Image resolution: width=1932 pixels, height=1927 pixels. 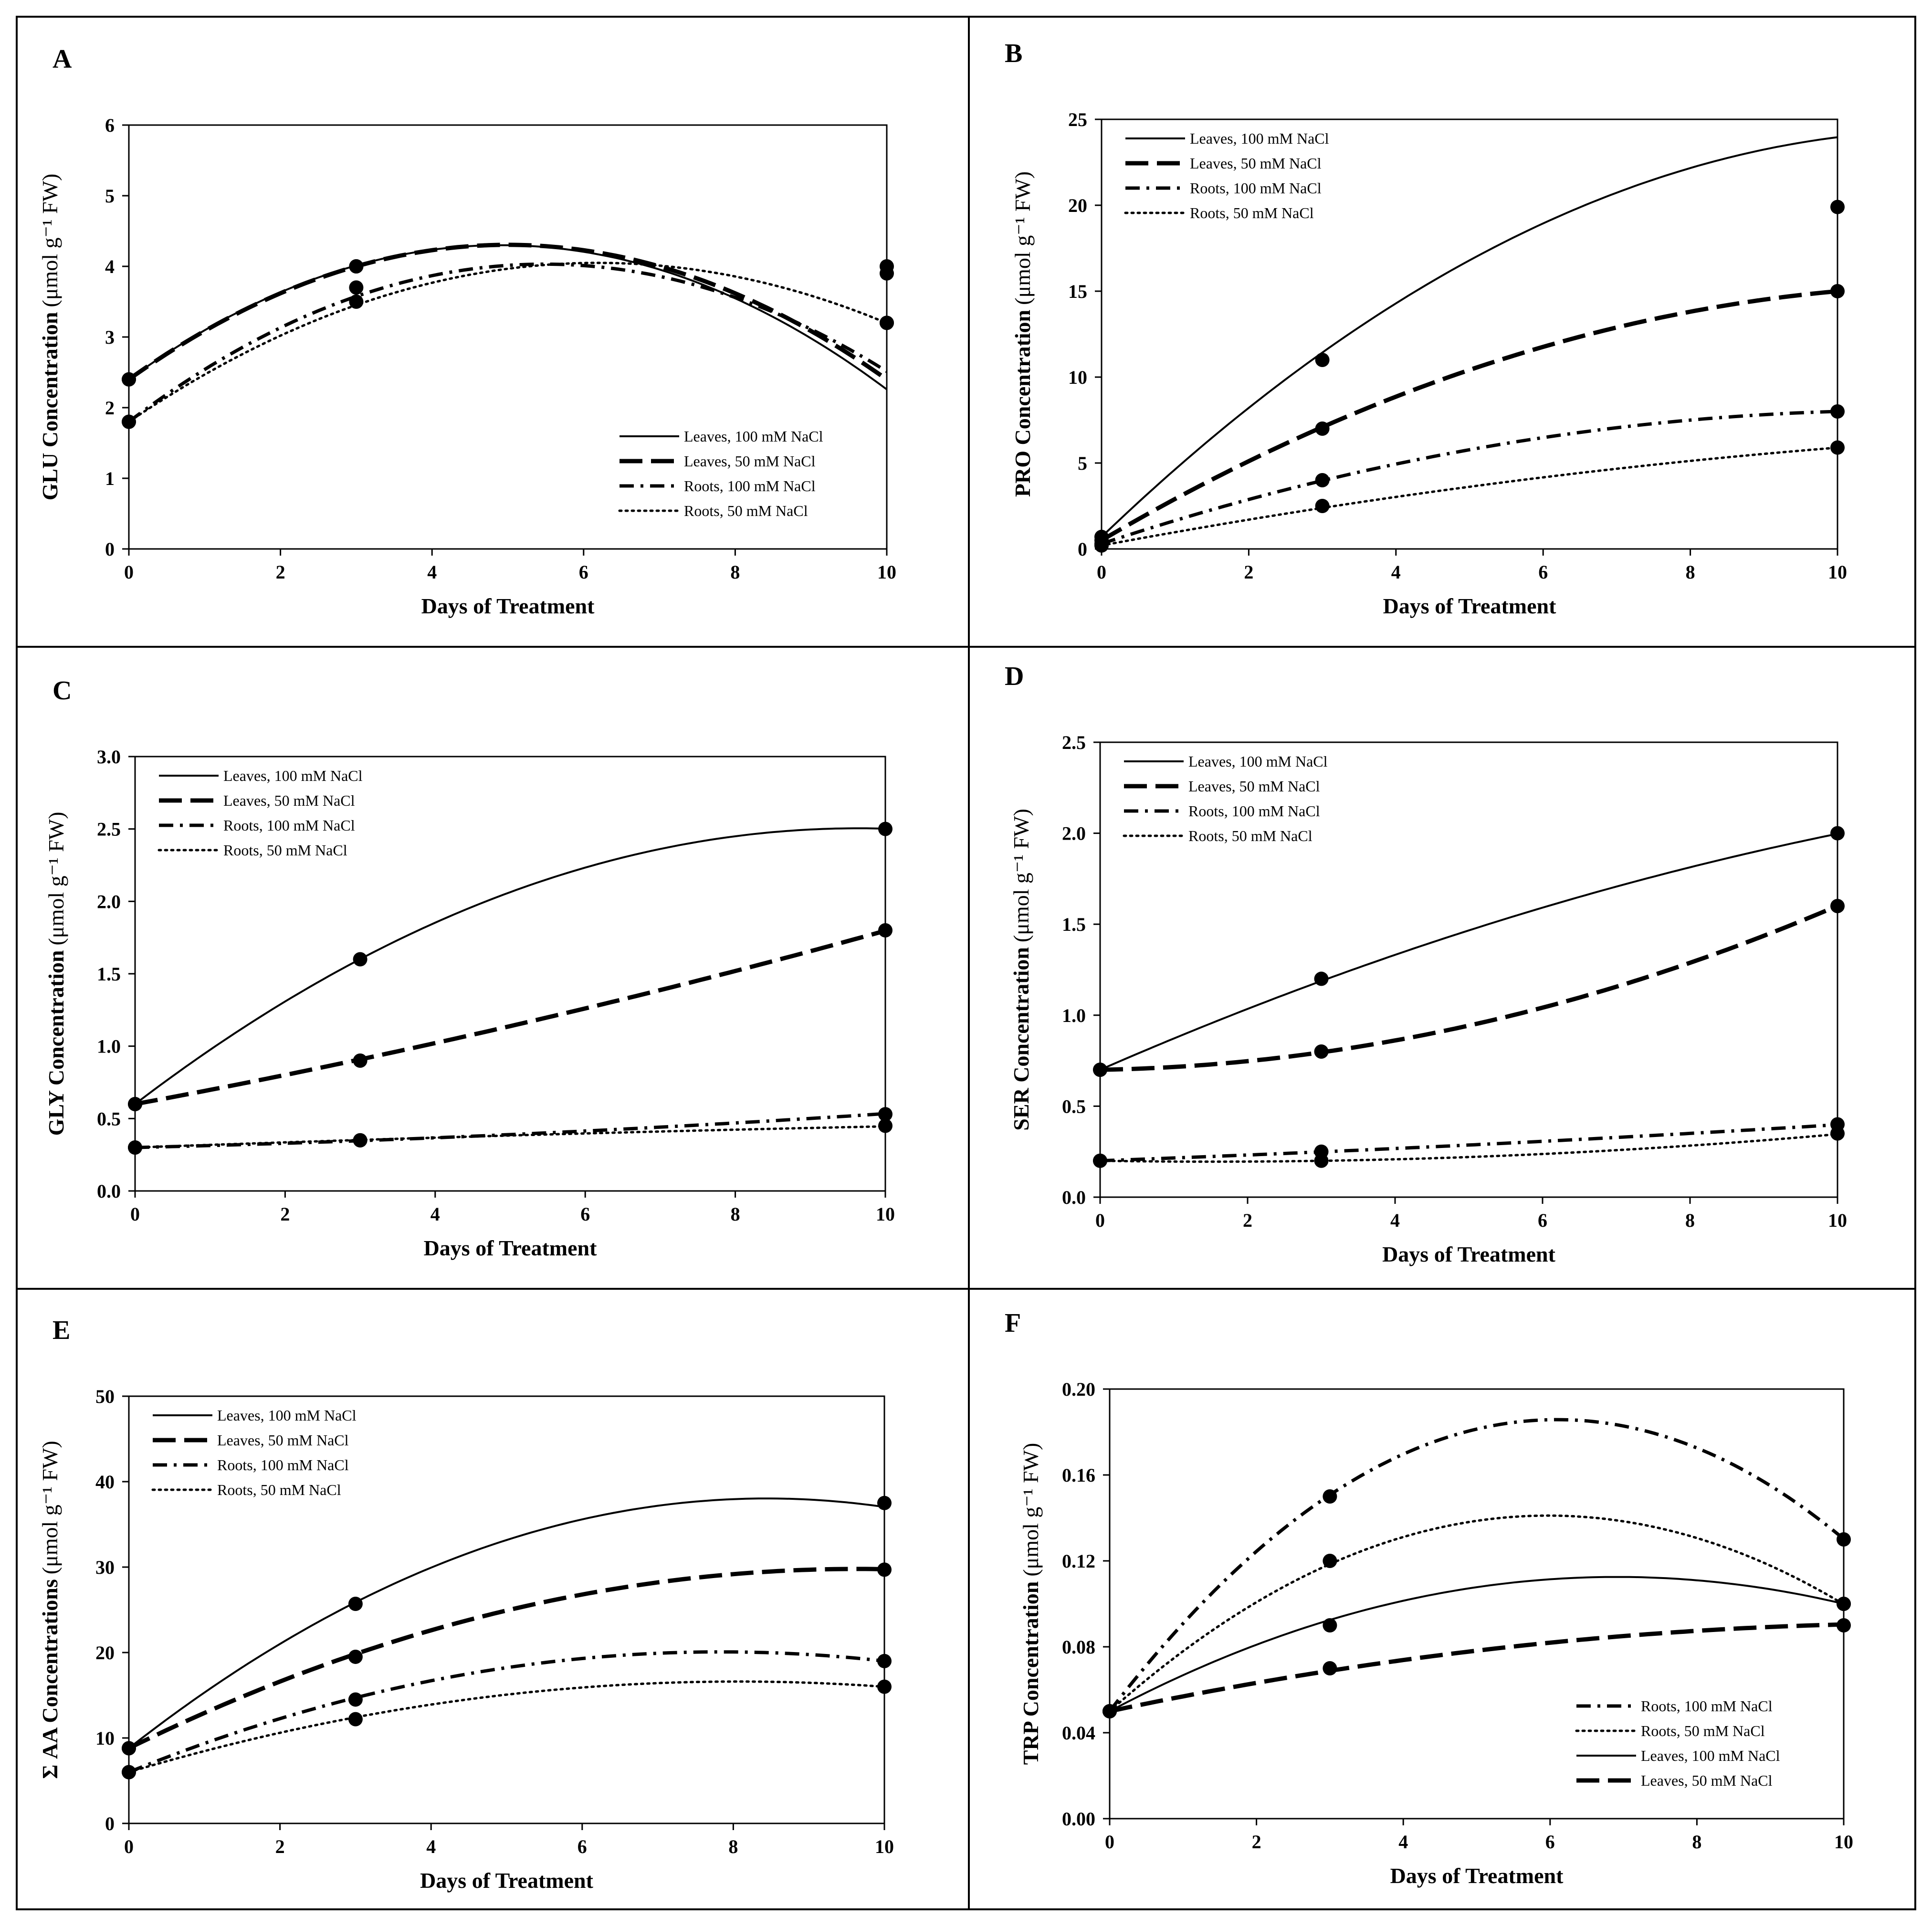 I want to click on y-tick-label: 6, so click(x=110, y=126).